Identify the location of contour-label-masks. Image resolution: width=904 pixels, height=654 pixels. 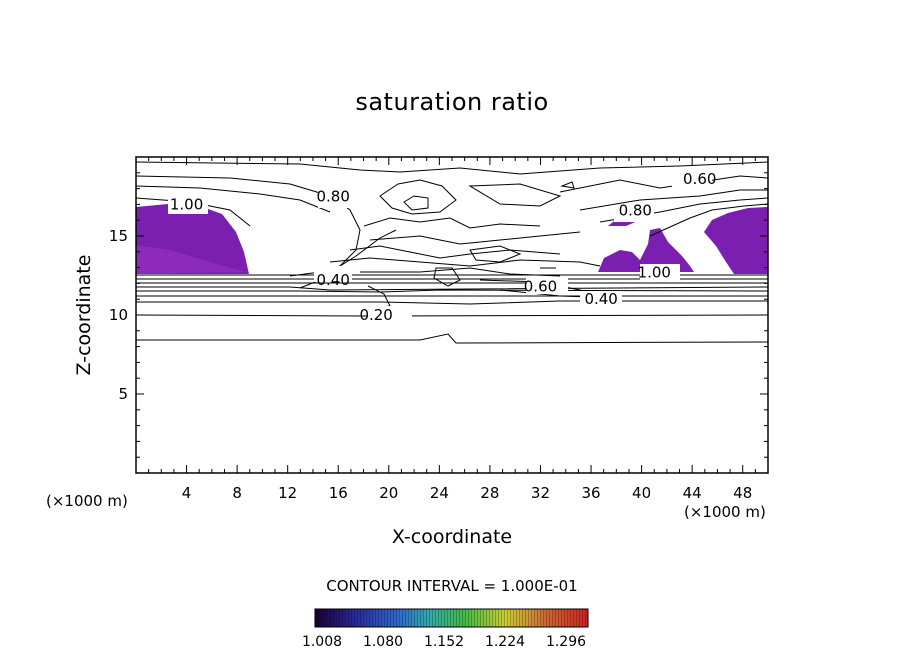
(440, 247).